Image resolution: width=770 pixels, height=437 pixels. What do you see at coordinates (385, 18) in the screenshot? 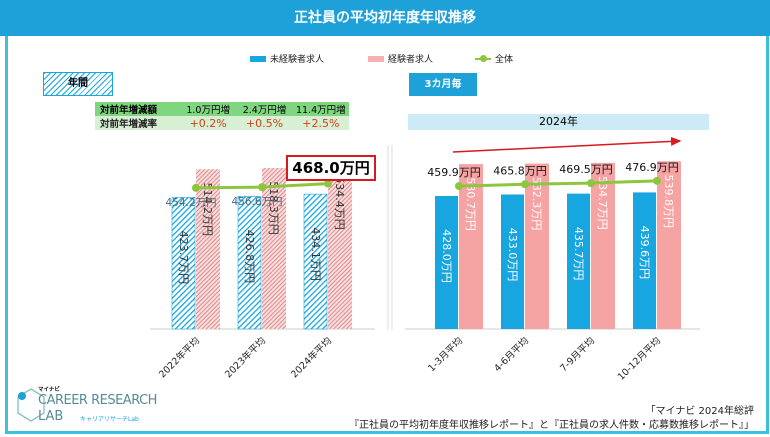
I see `page-title: 正社員の平均初年度年収推移` at bounding box center [385, 18].